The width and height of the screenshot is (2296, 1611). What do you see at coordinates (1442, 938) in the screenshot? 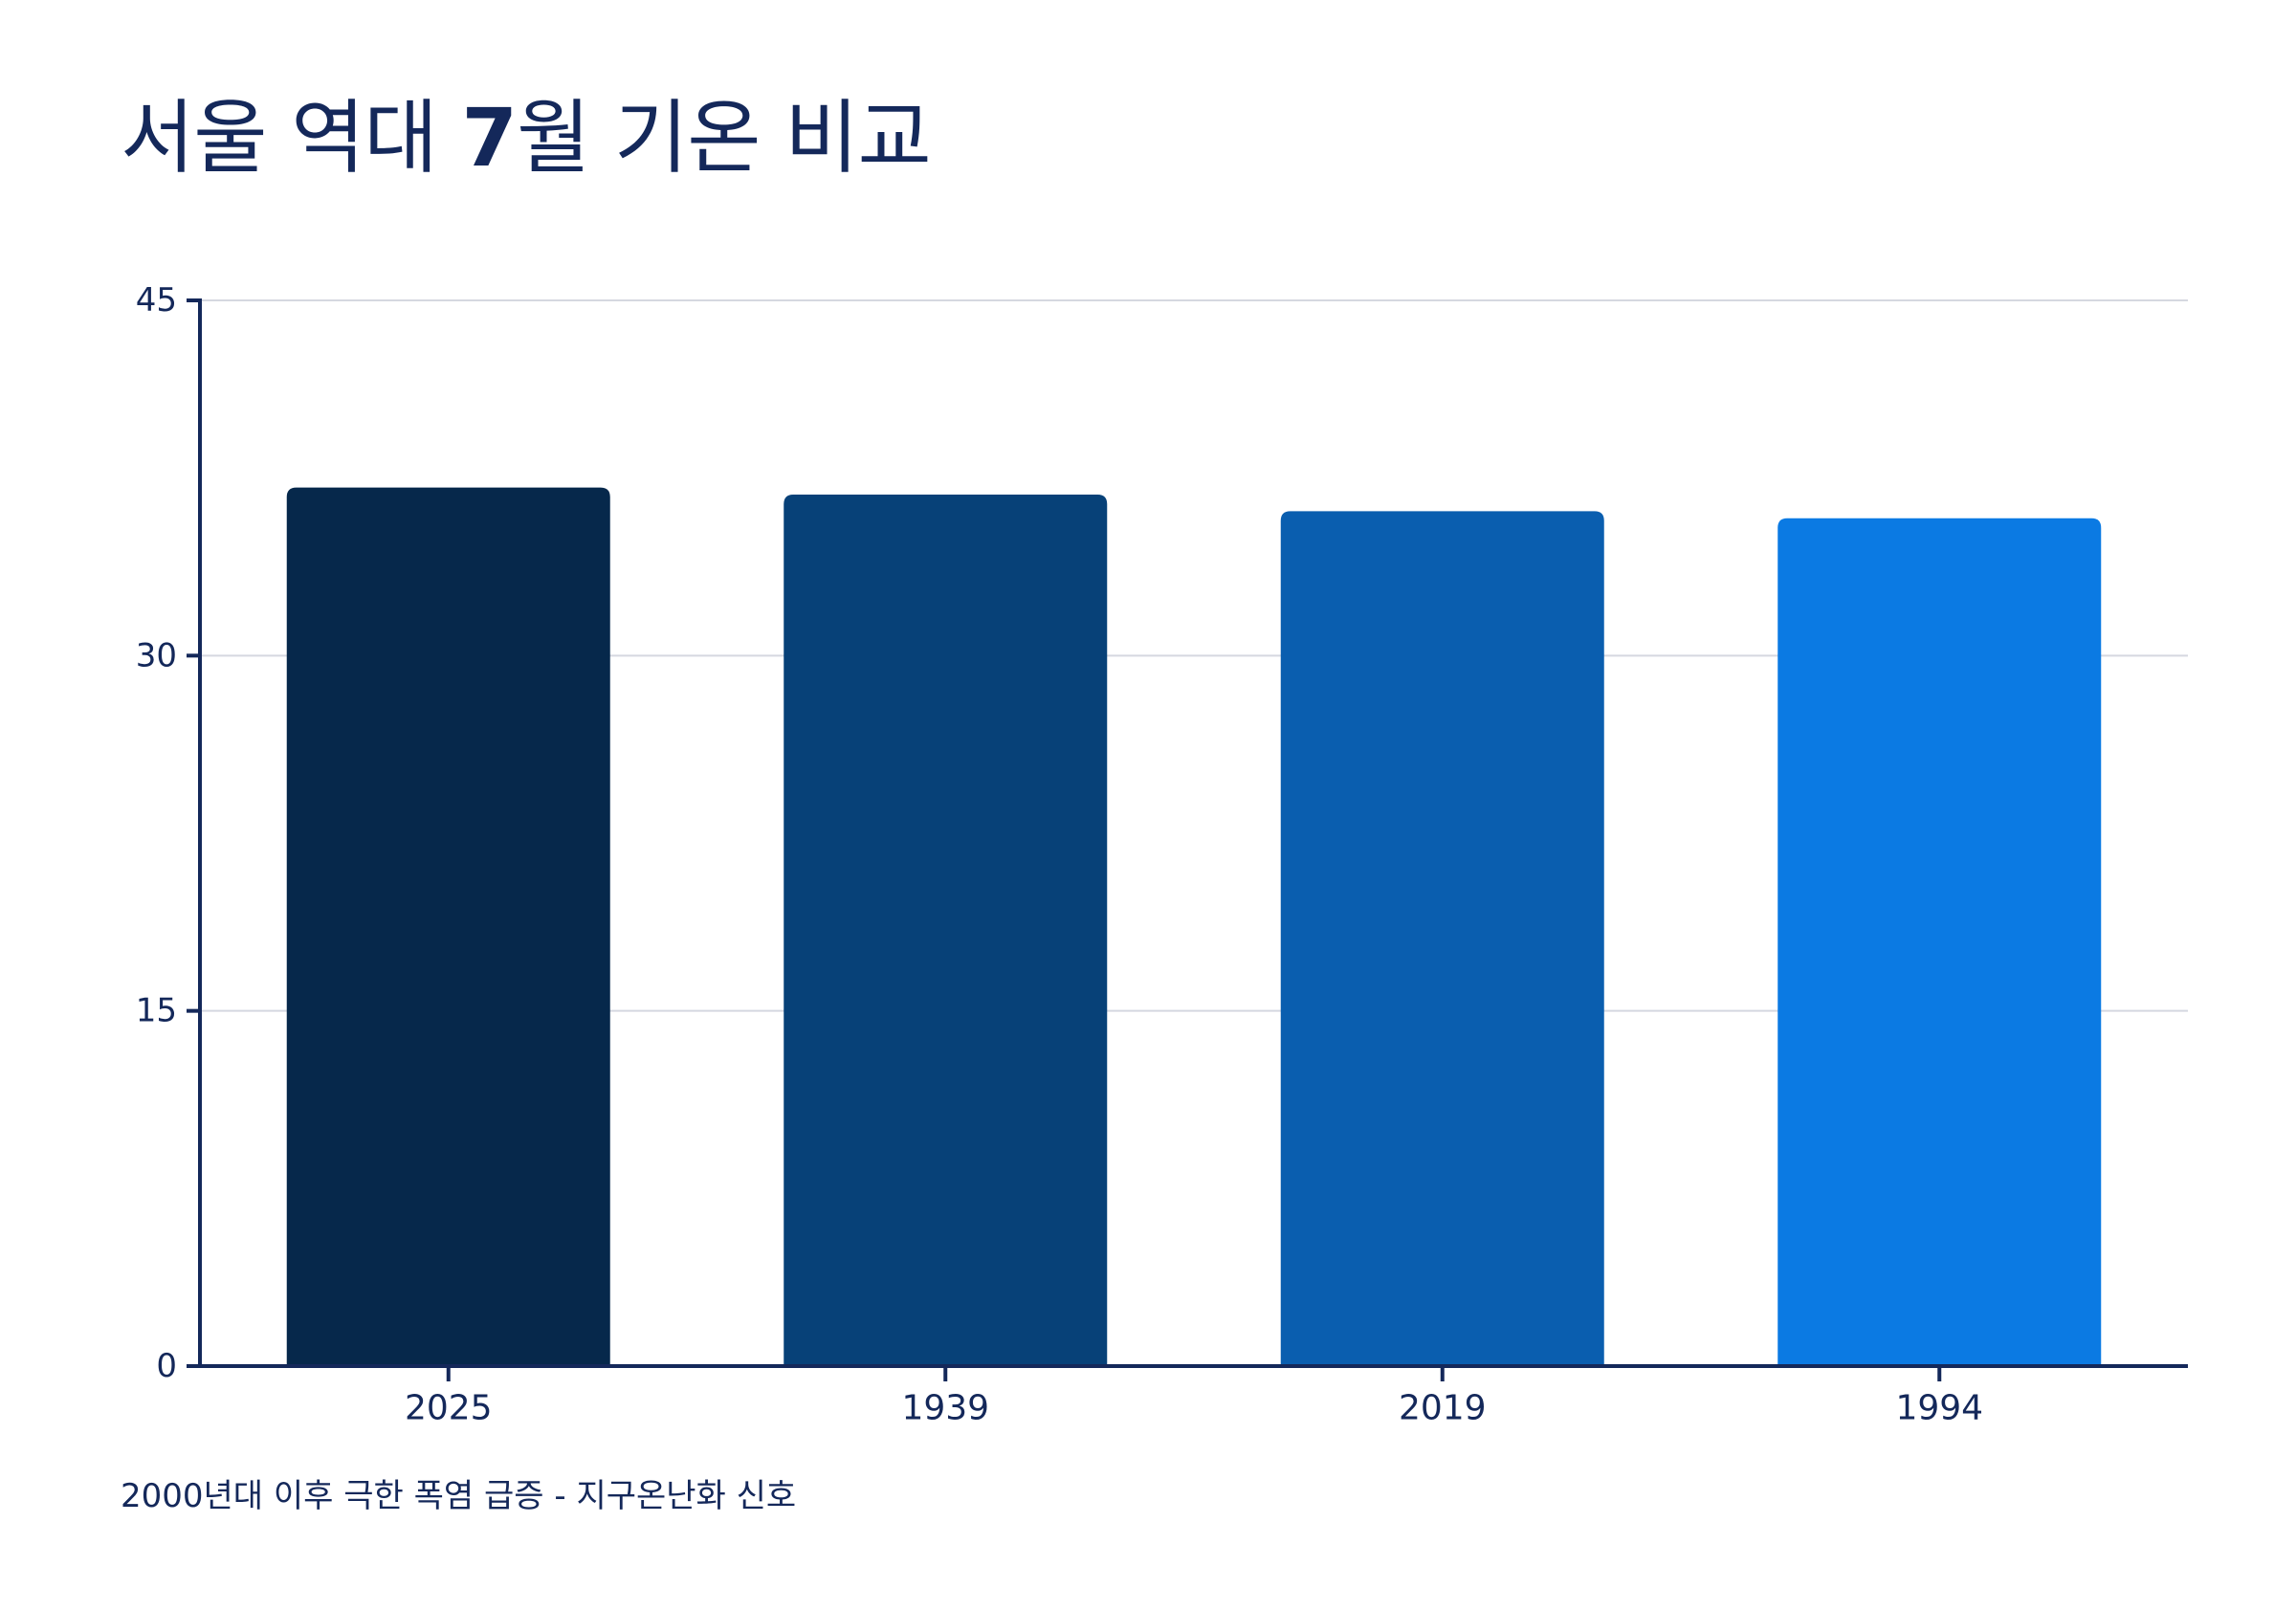
I see `bar-2019` at bounding box center [1442, 938].